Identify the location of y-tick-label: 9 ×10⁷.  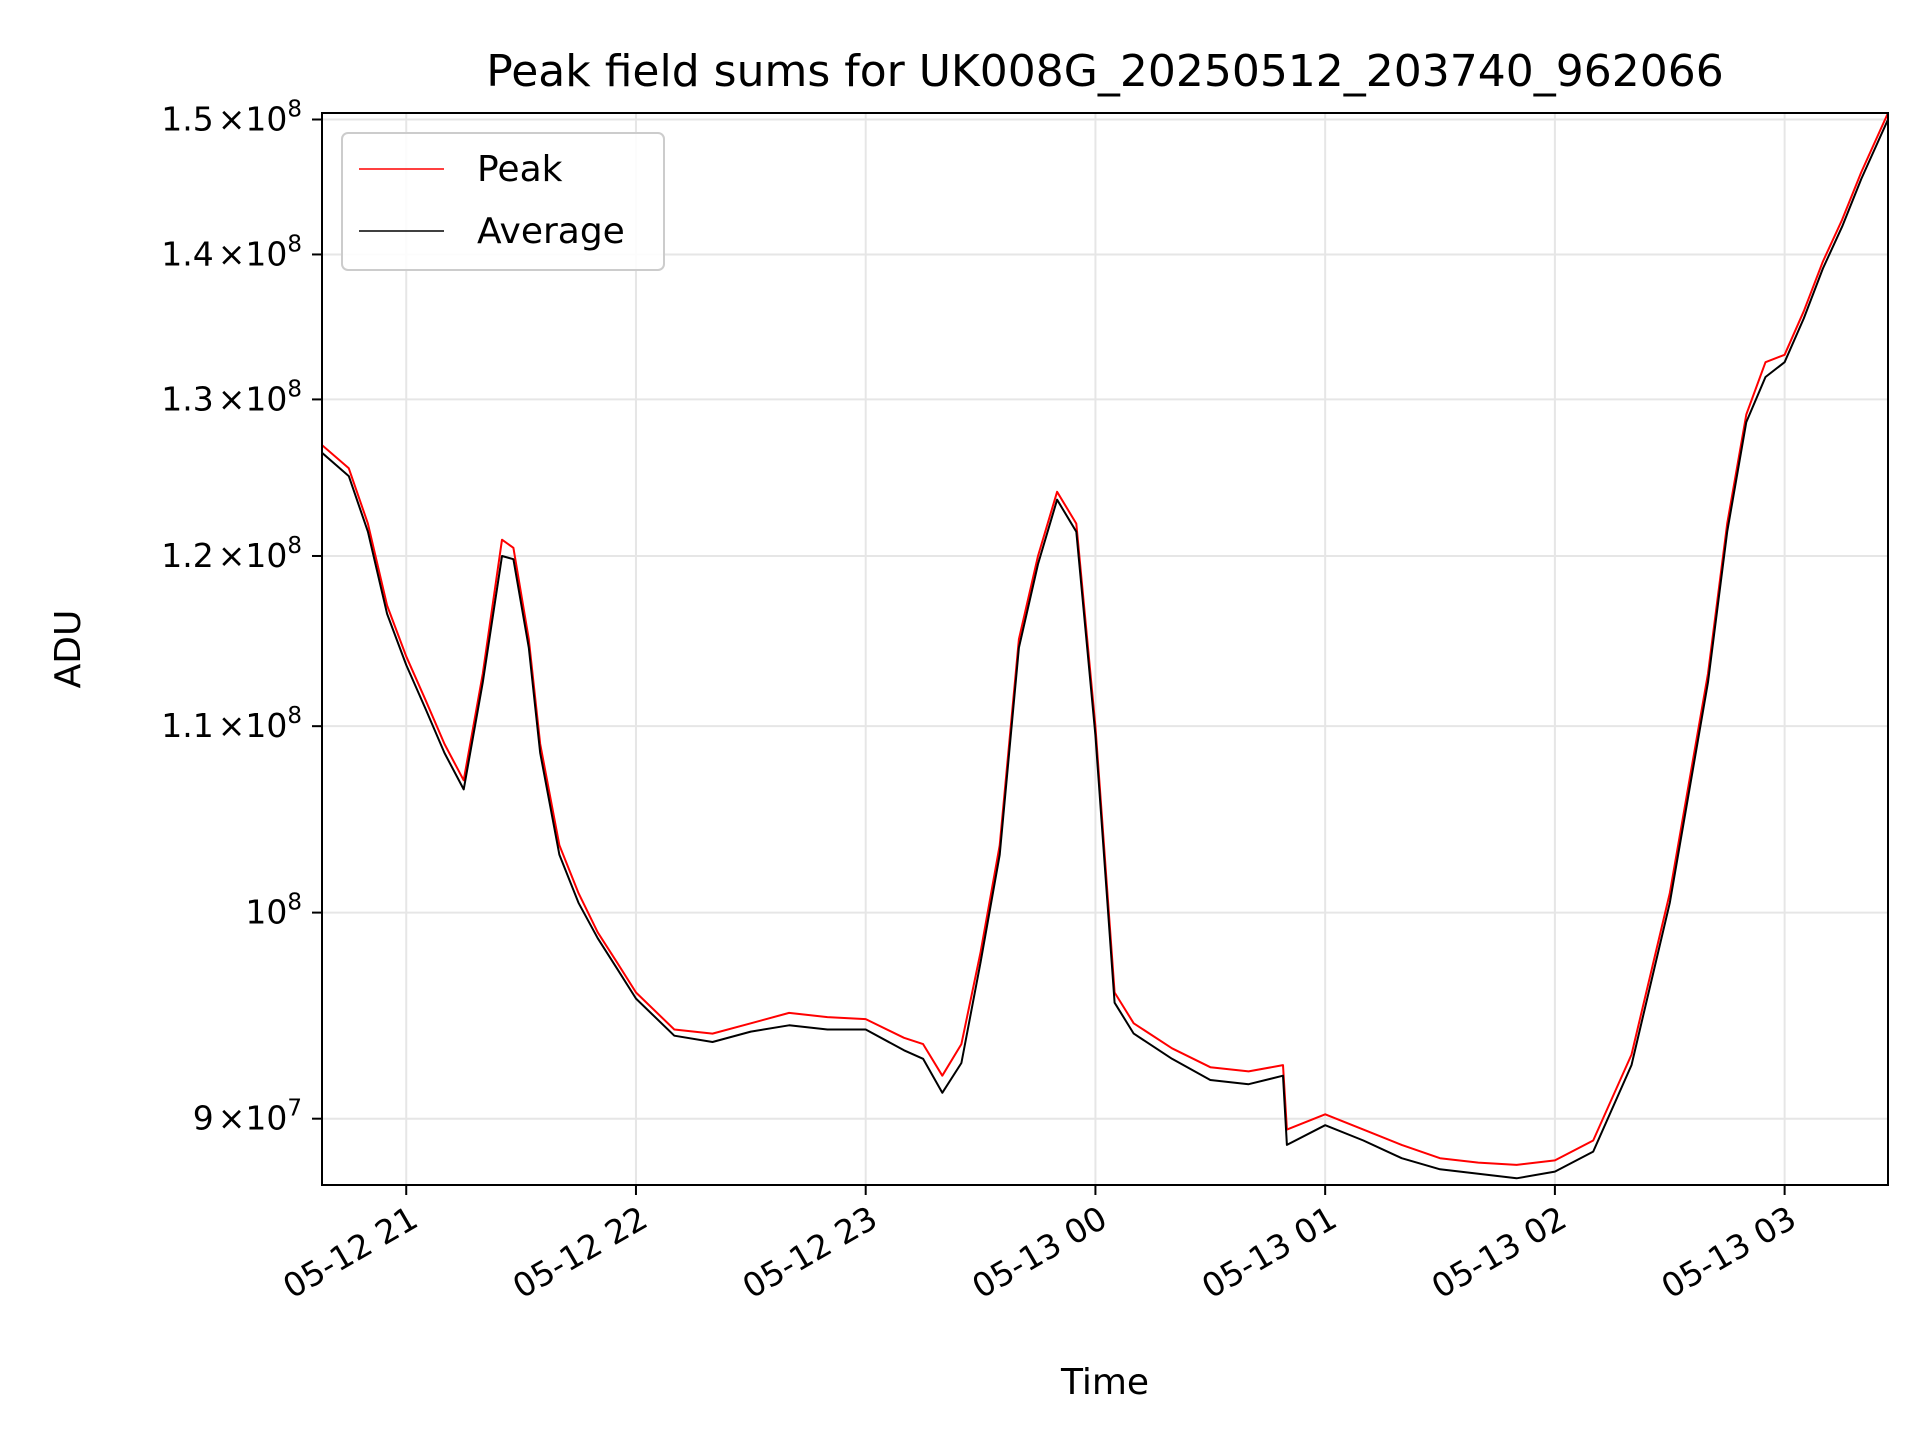
(247, 1117).